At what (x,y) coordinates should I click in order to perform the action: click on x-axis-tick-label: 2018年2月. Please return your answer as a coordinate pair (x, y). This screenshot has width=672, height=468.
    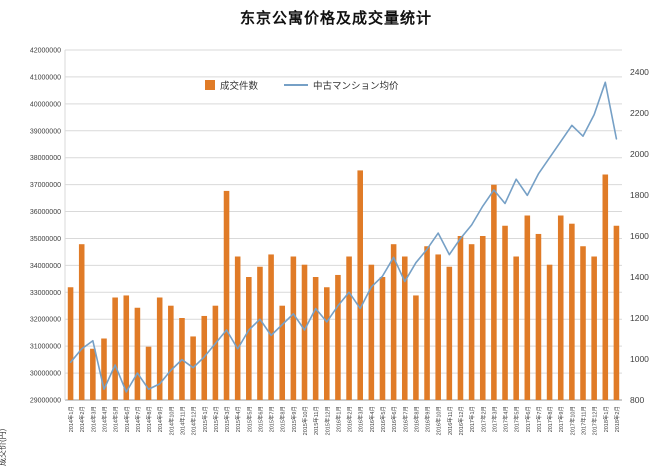
    Looking at the image, I should click on (617, 419).